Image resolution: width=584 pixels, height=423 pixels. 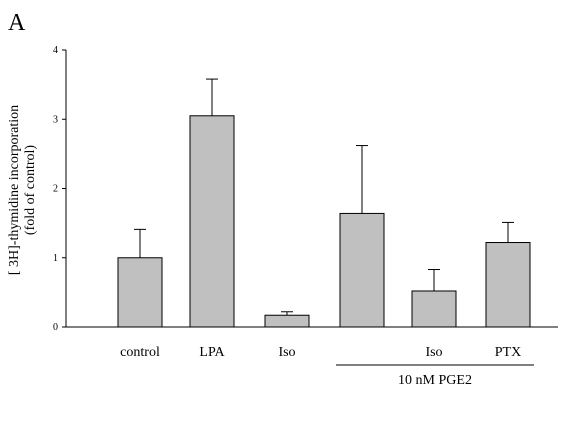 What do you see at coordinates (30, 190) in the screenshot?
I see `y-axis-label-line2: (fold of control)` at bounding box center [30, 190].